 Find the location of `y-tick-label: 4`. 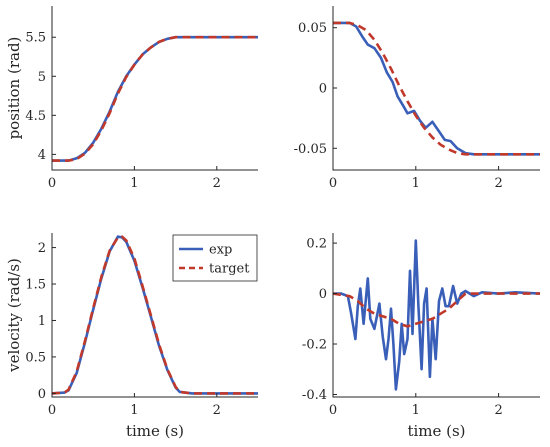

y-tick-label: 4 is located at coordinates (42, 155).